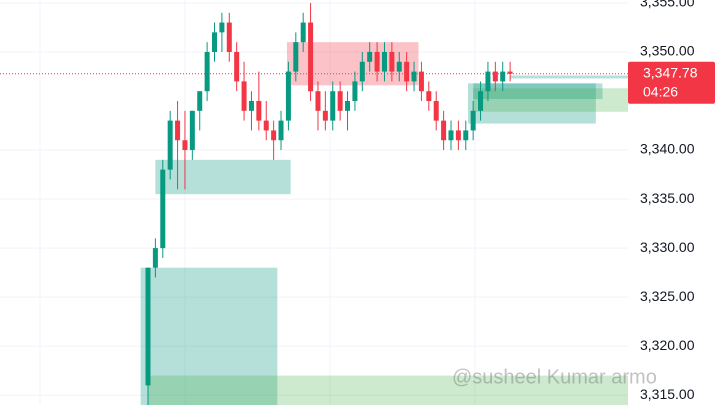  I want to click on y-tick-label: 3,355.00, so click(667, 5).